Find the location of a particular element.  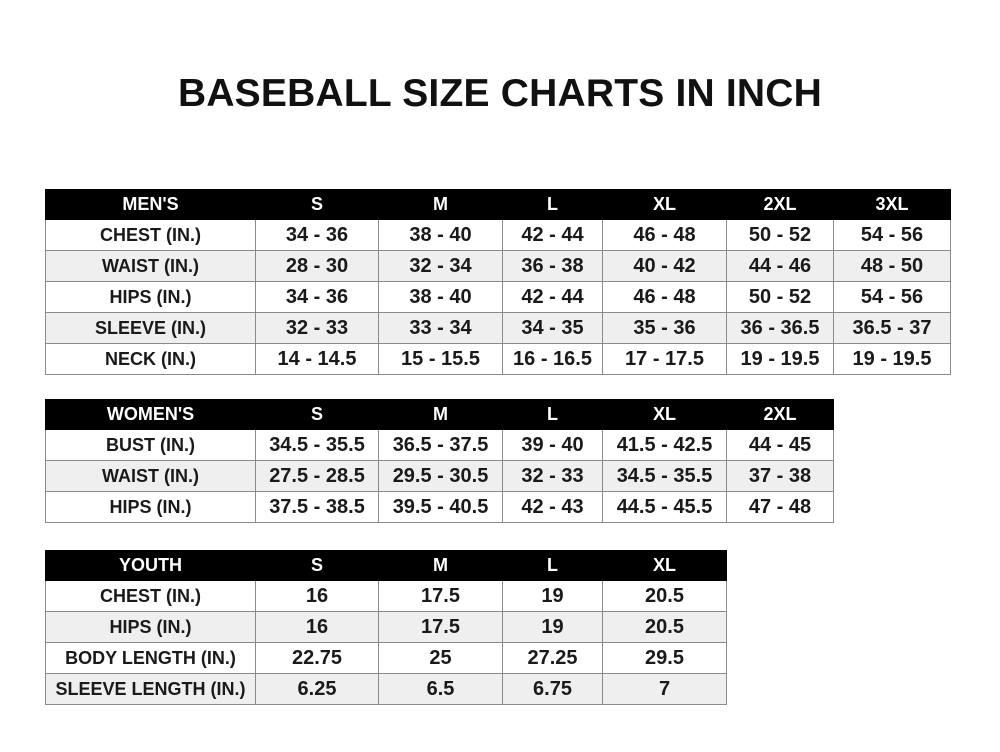

size-value-cell: 27.5 - 28.5 is located at coordinates (317, 476).